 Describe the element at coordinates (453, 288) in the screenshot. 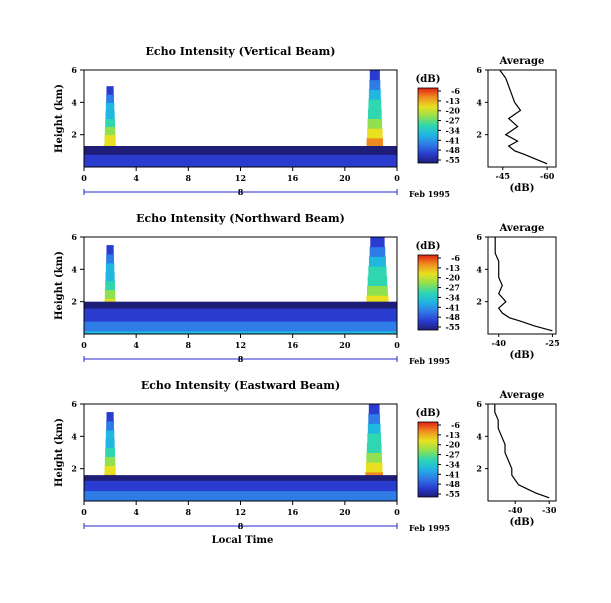

I see `colorbar-tick-label: -27` at that location.